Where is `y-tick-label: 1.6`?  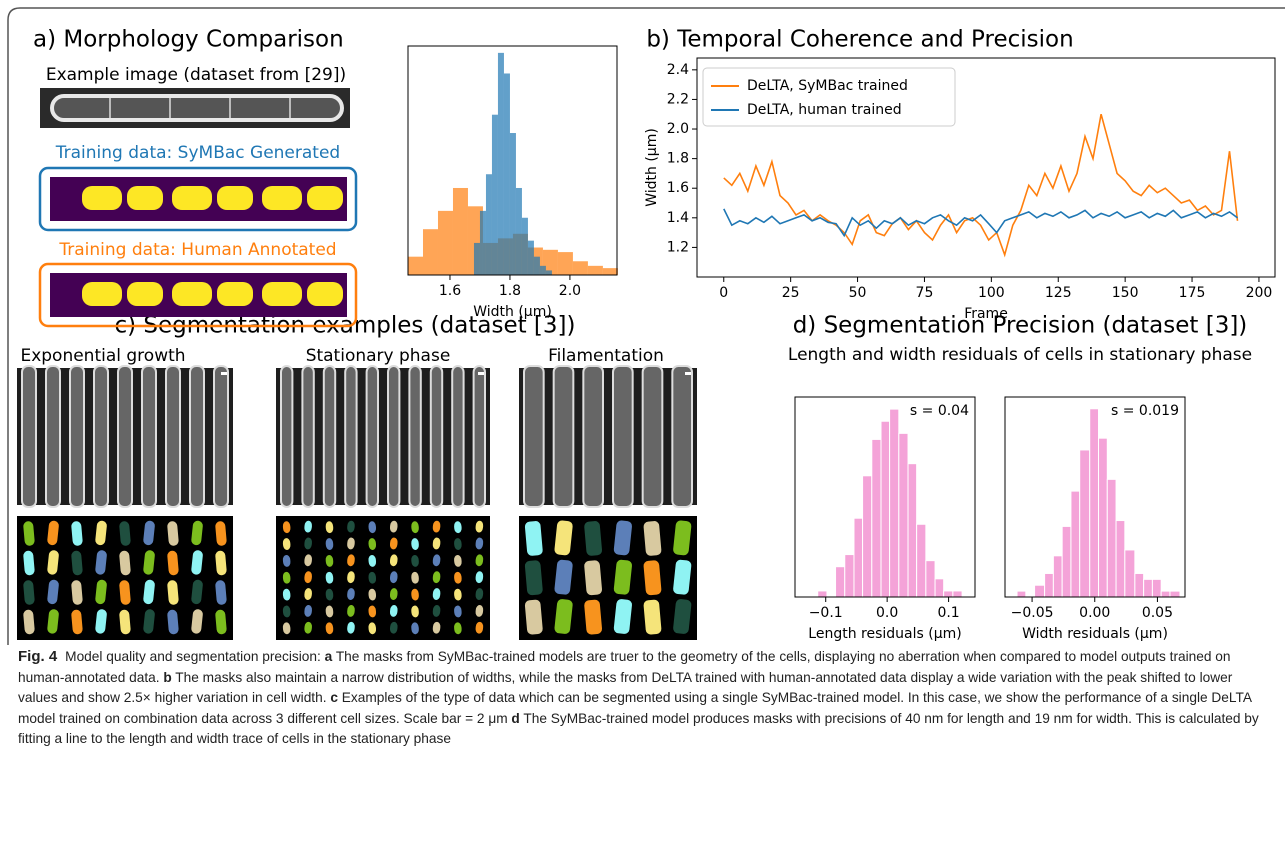
y-tick-label: 1.6 is located at coordinates (678, 188).